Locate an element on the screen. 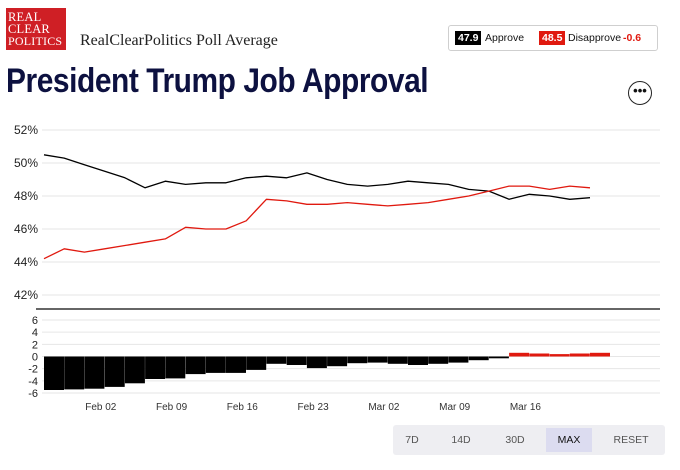 The height and width of the screenshot is (470, 680). disapprove-label: Disapprove is located at coordinates (595, 38).